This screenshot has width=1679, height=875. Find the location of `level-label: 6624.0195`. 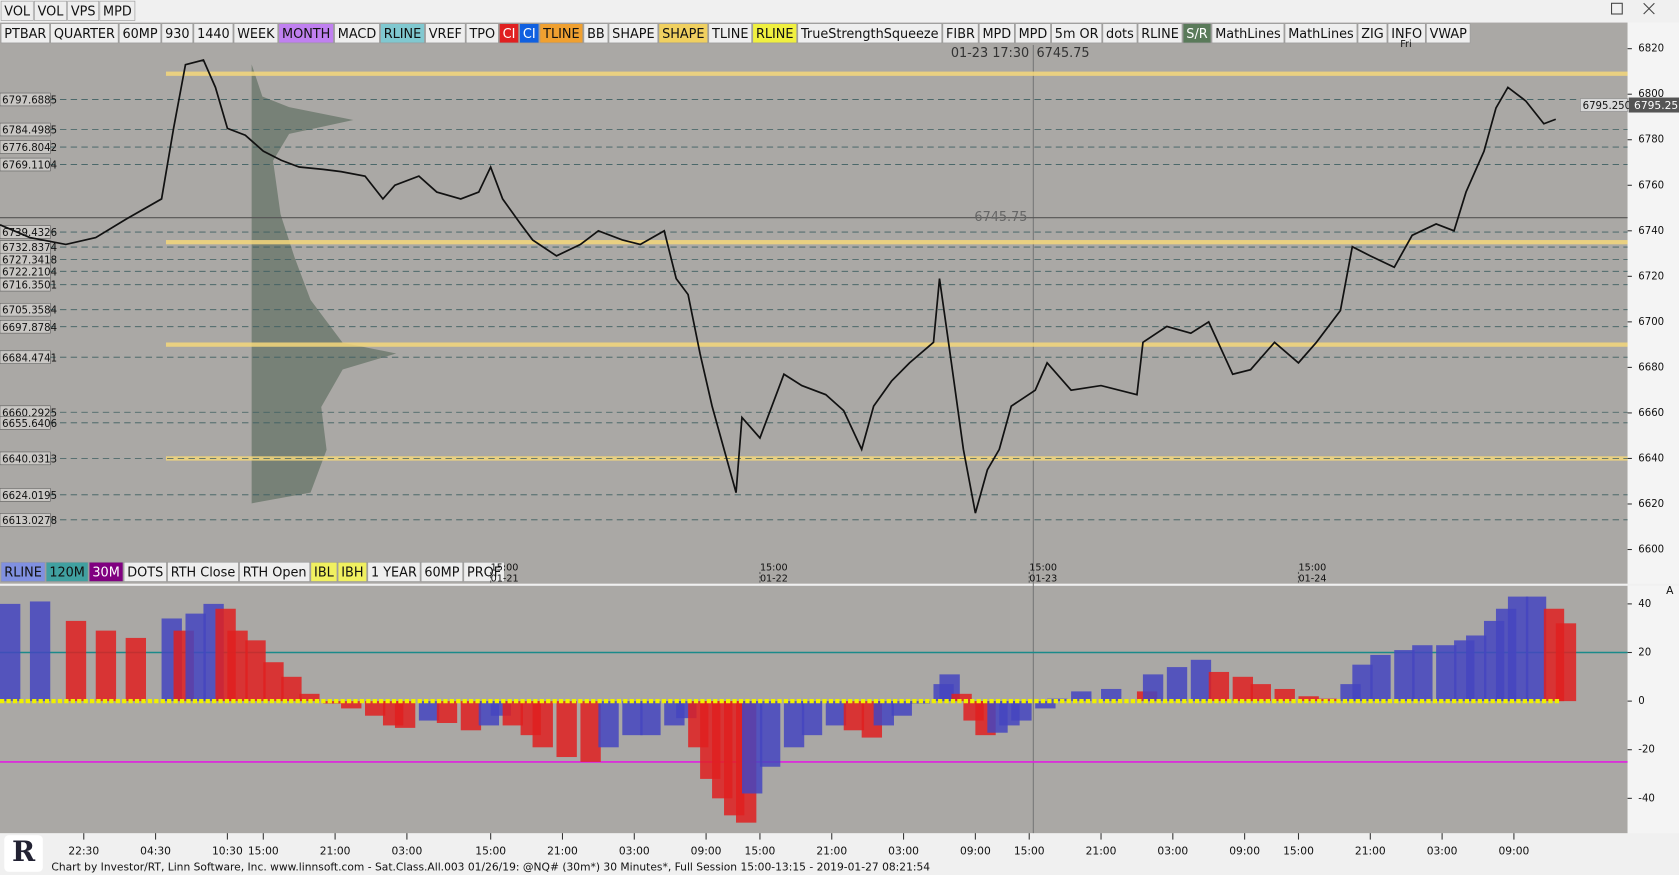

level-label: 6624.0195 is located at coordinates (29, 496).